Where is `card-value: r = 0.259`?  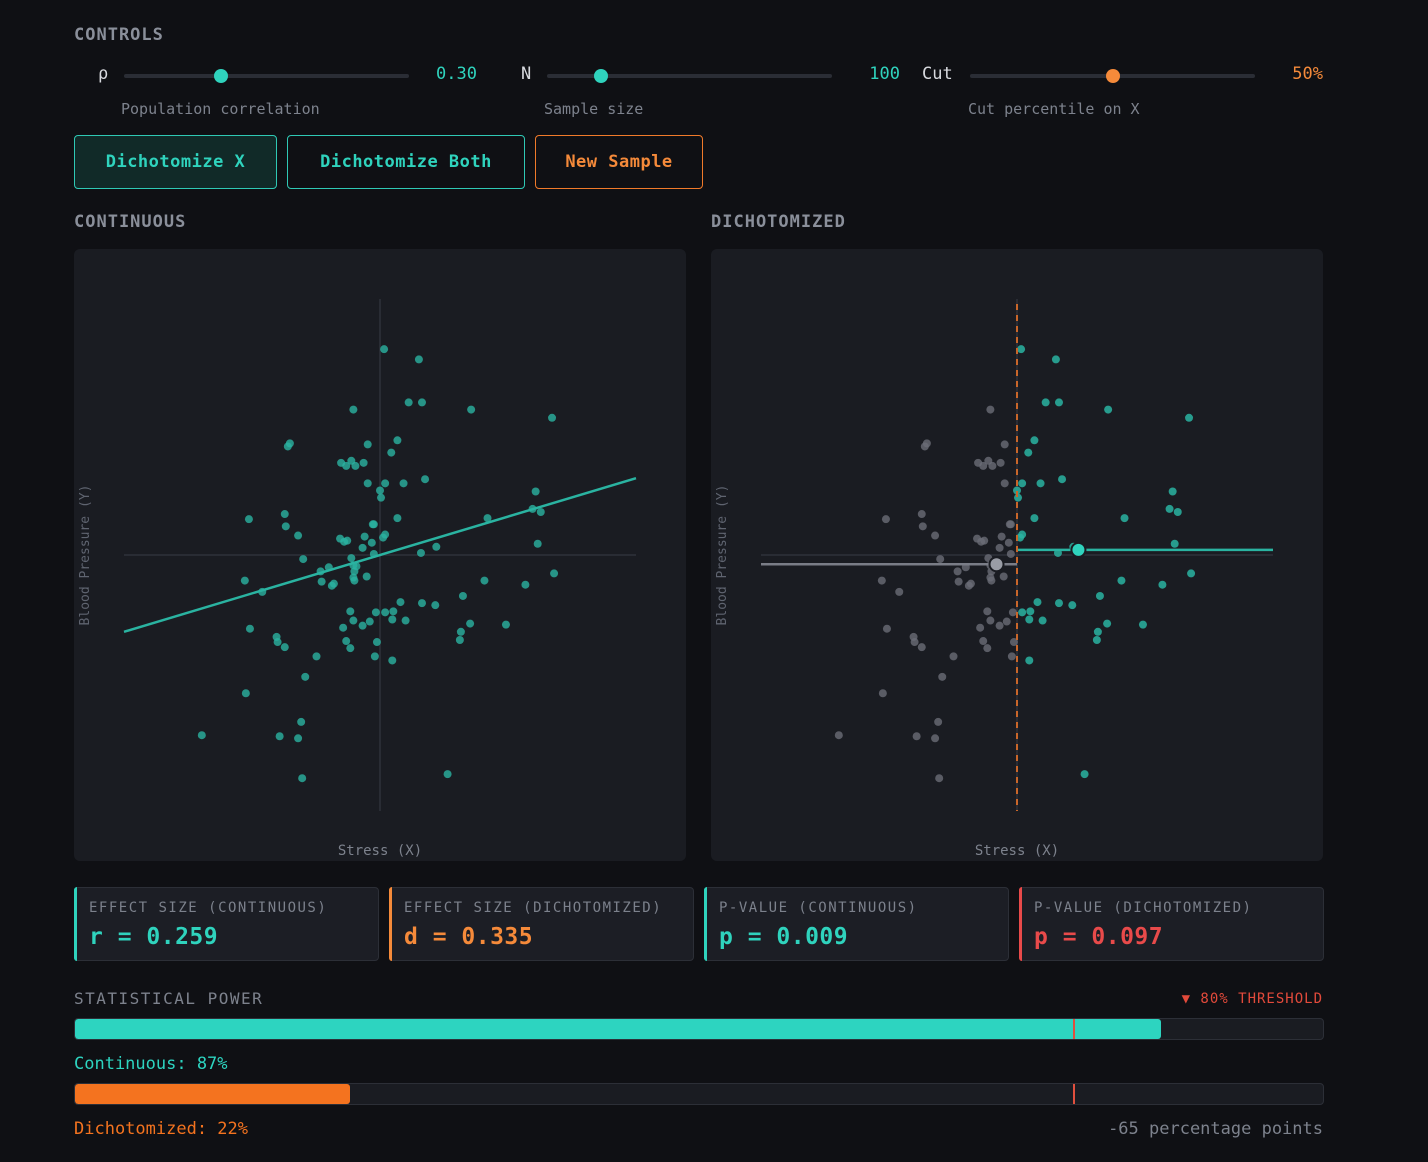 card-value: r = 0.259 is located at coordinates (154, 937).